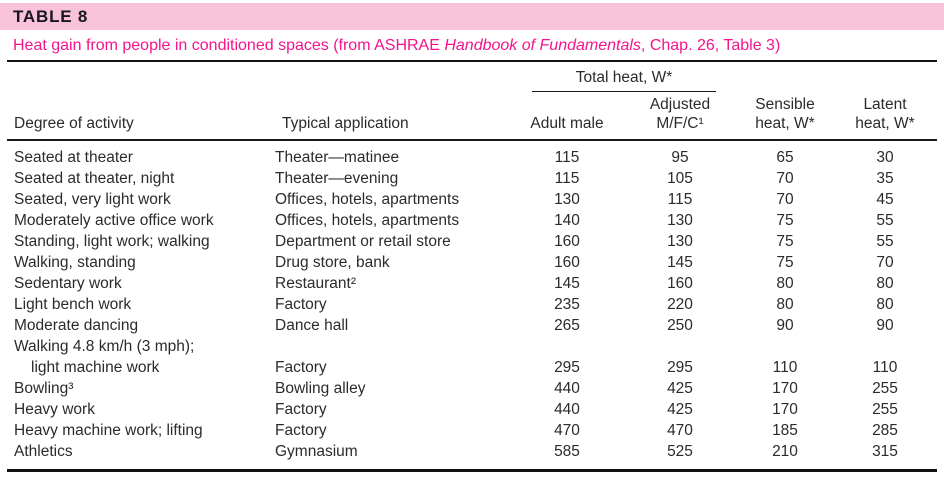  I want to click on activity-cell: Heavy machine work; lifting, so click(108, 430).